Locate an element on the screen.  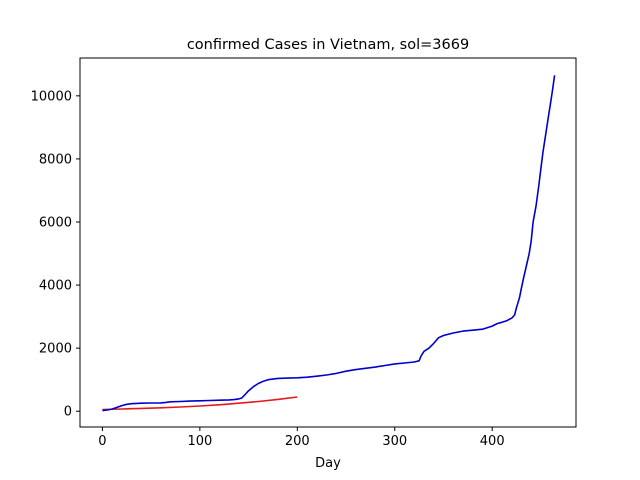
y-tick-label: 6000 is located at coordinates (55, 223).